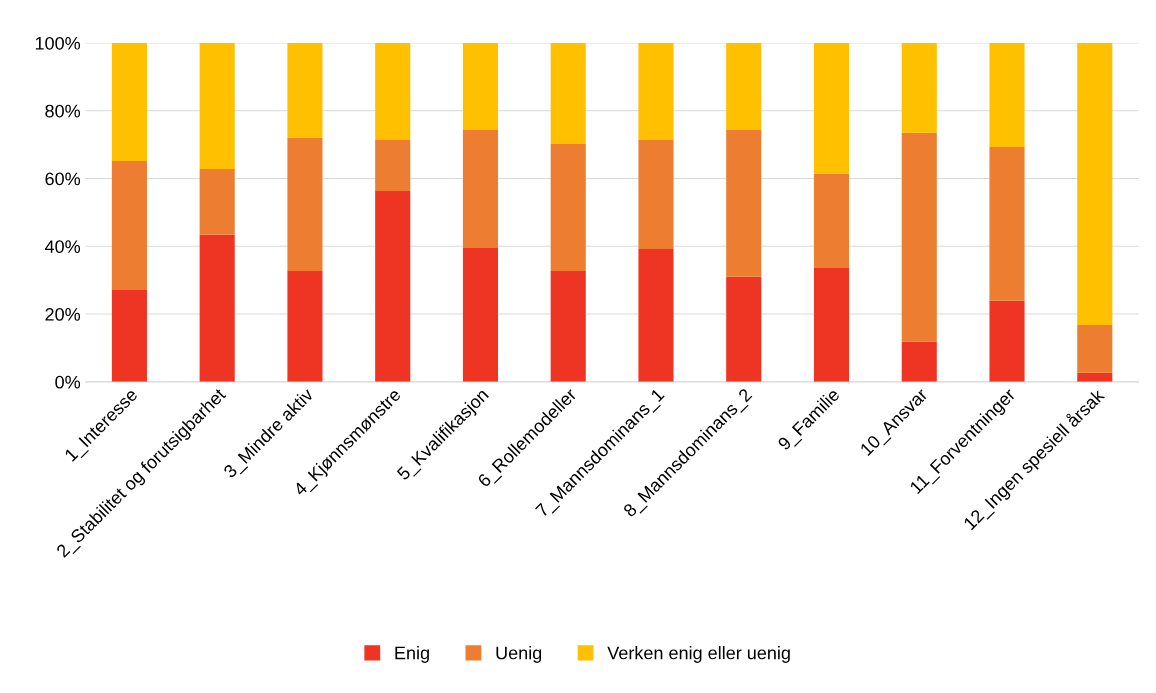 The width and height of the screenshot is (1156, 693). What do you see at coordinates (698, 654) in the screenshot?
I see `legend-label: Verken enig eller uenig` at bounding box center [698, 654].